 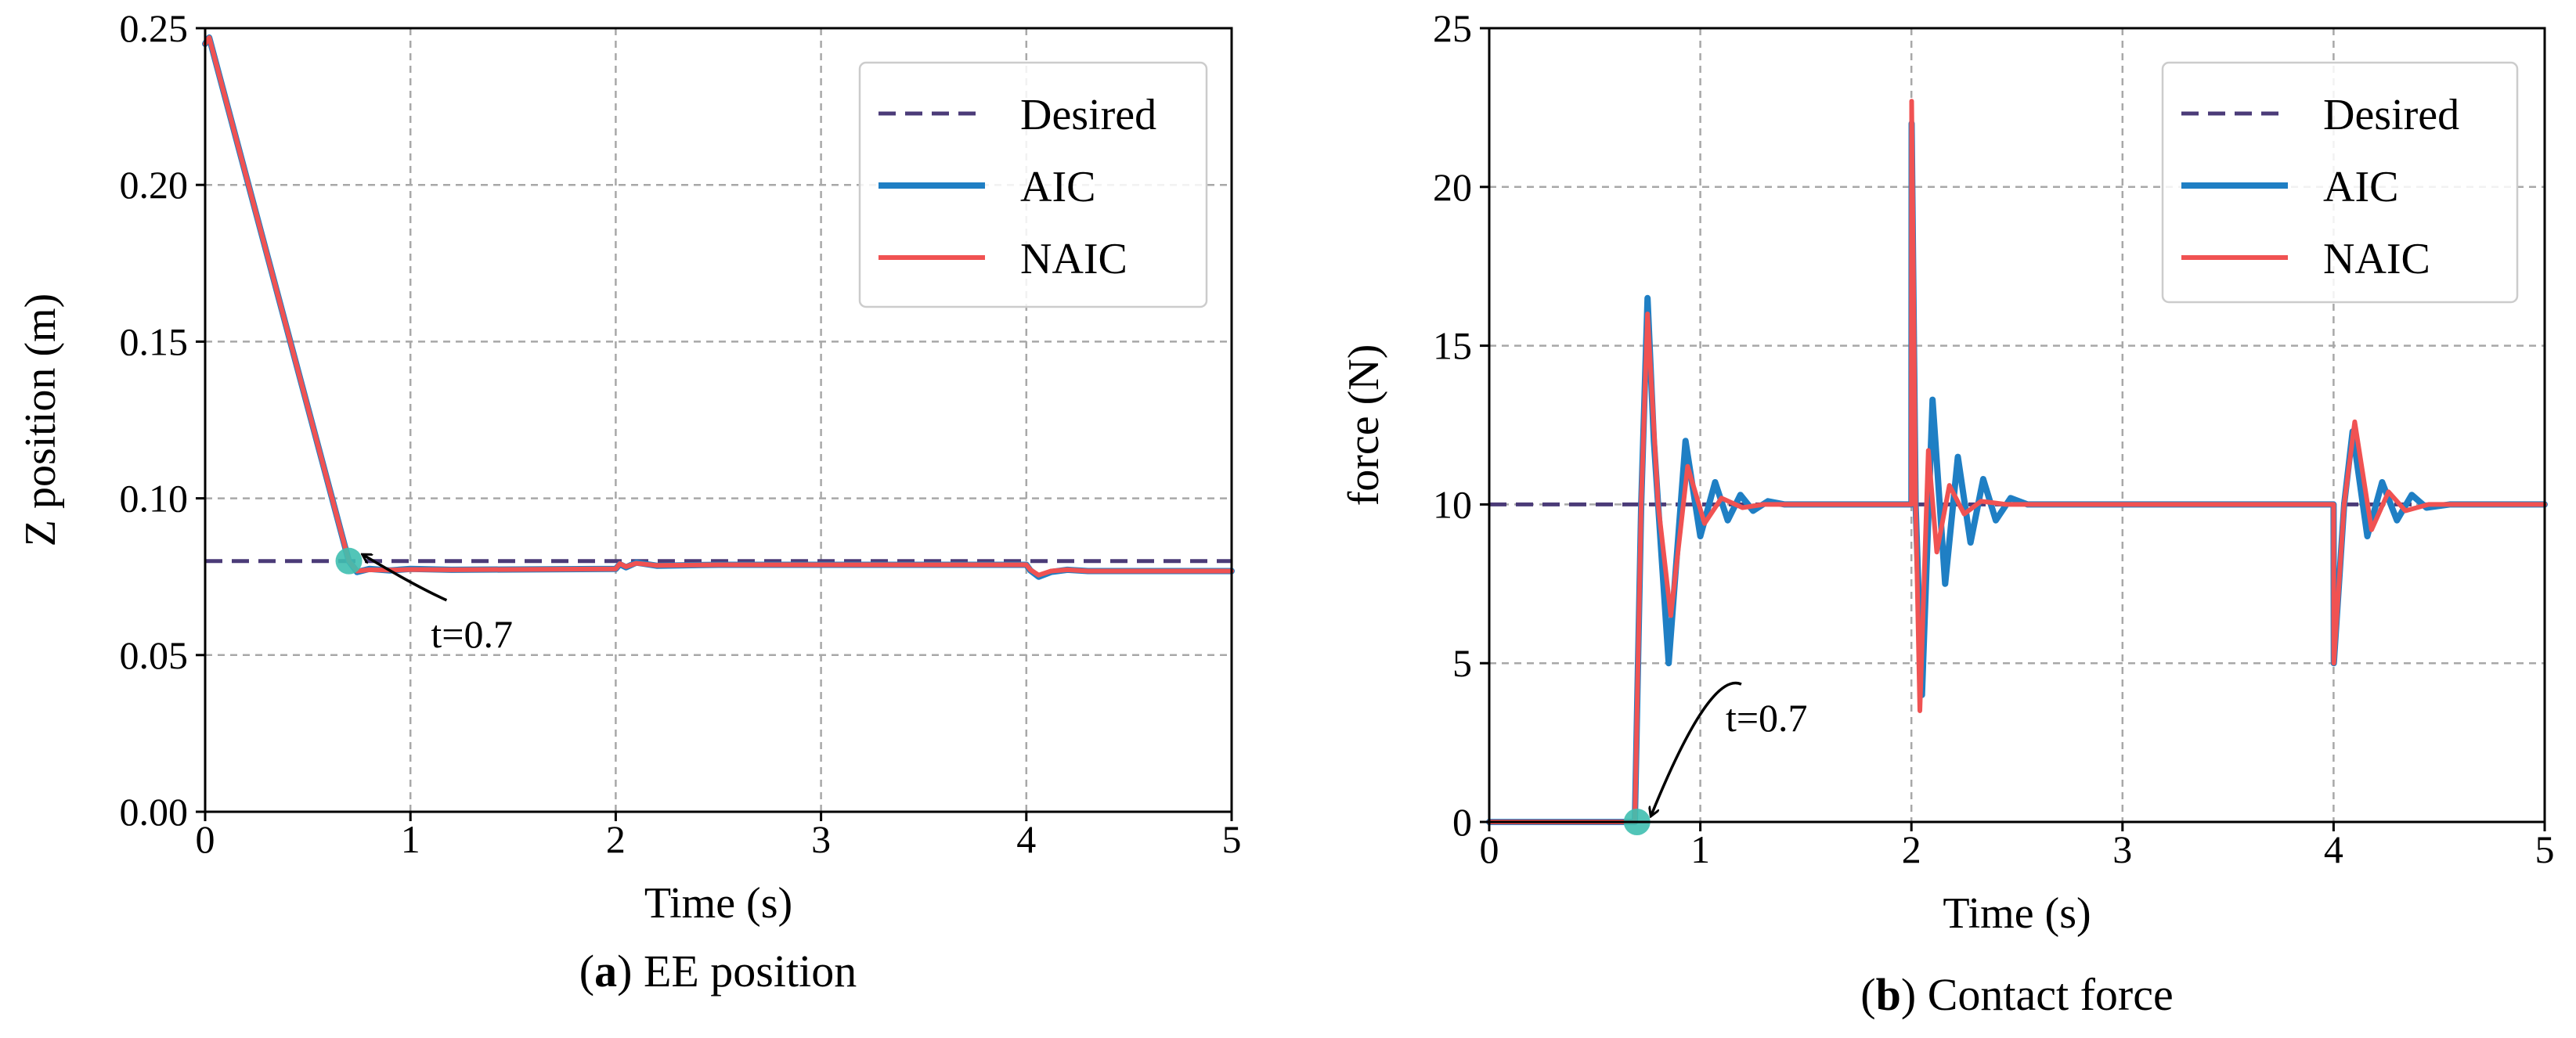 I want to click on panel-b-xtick-label-3: 3, so click(x=2122, y=849).